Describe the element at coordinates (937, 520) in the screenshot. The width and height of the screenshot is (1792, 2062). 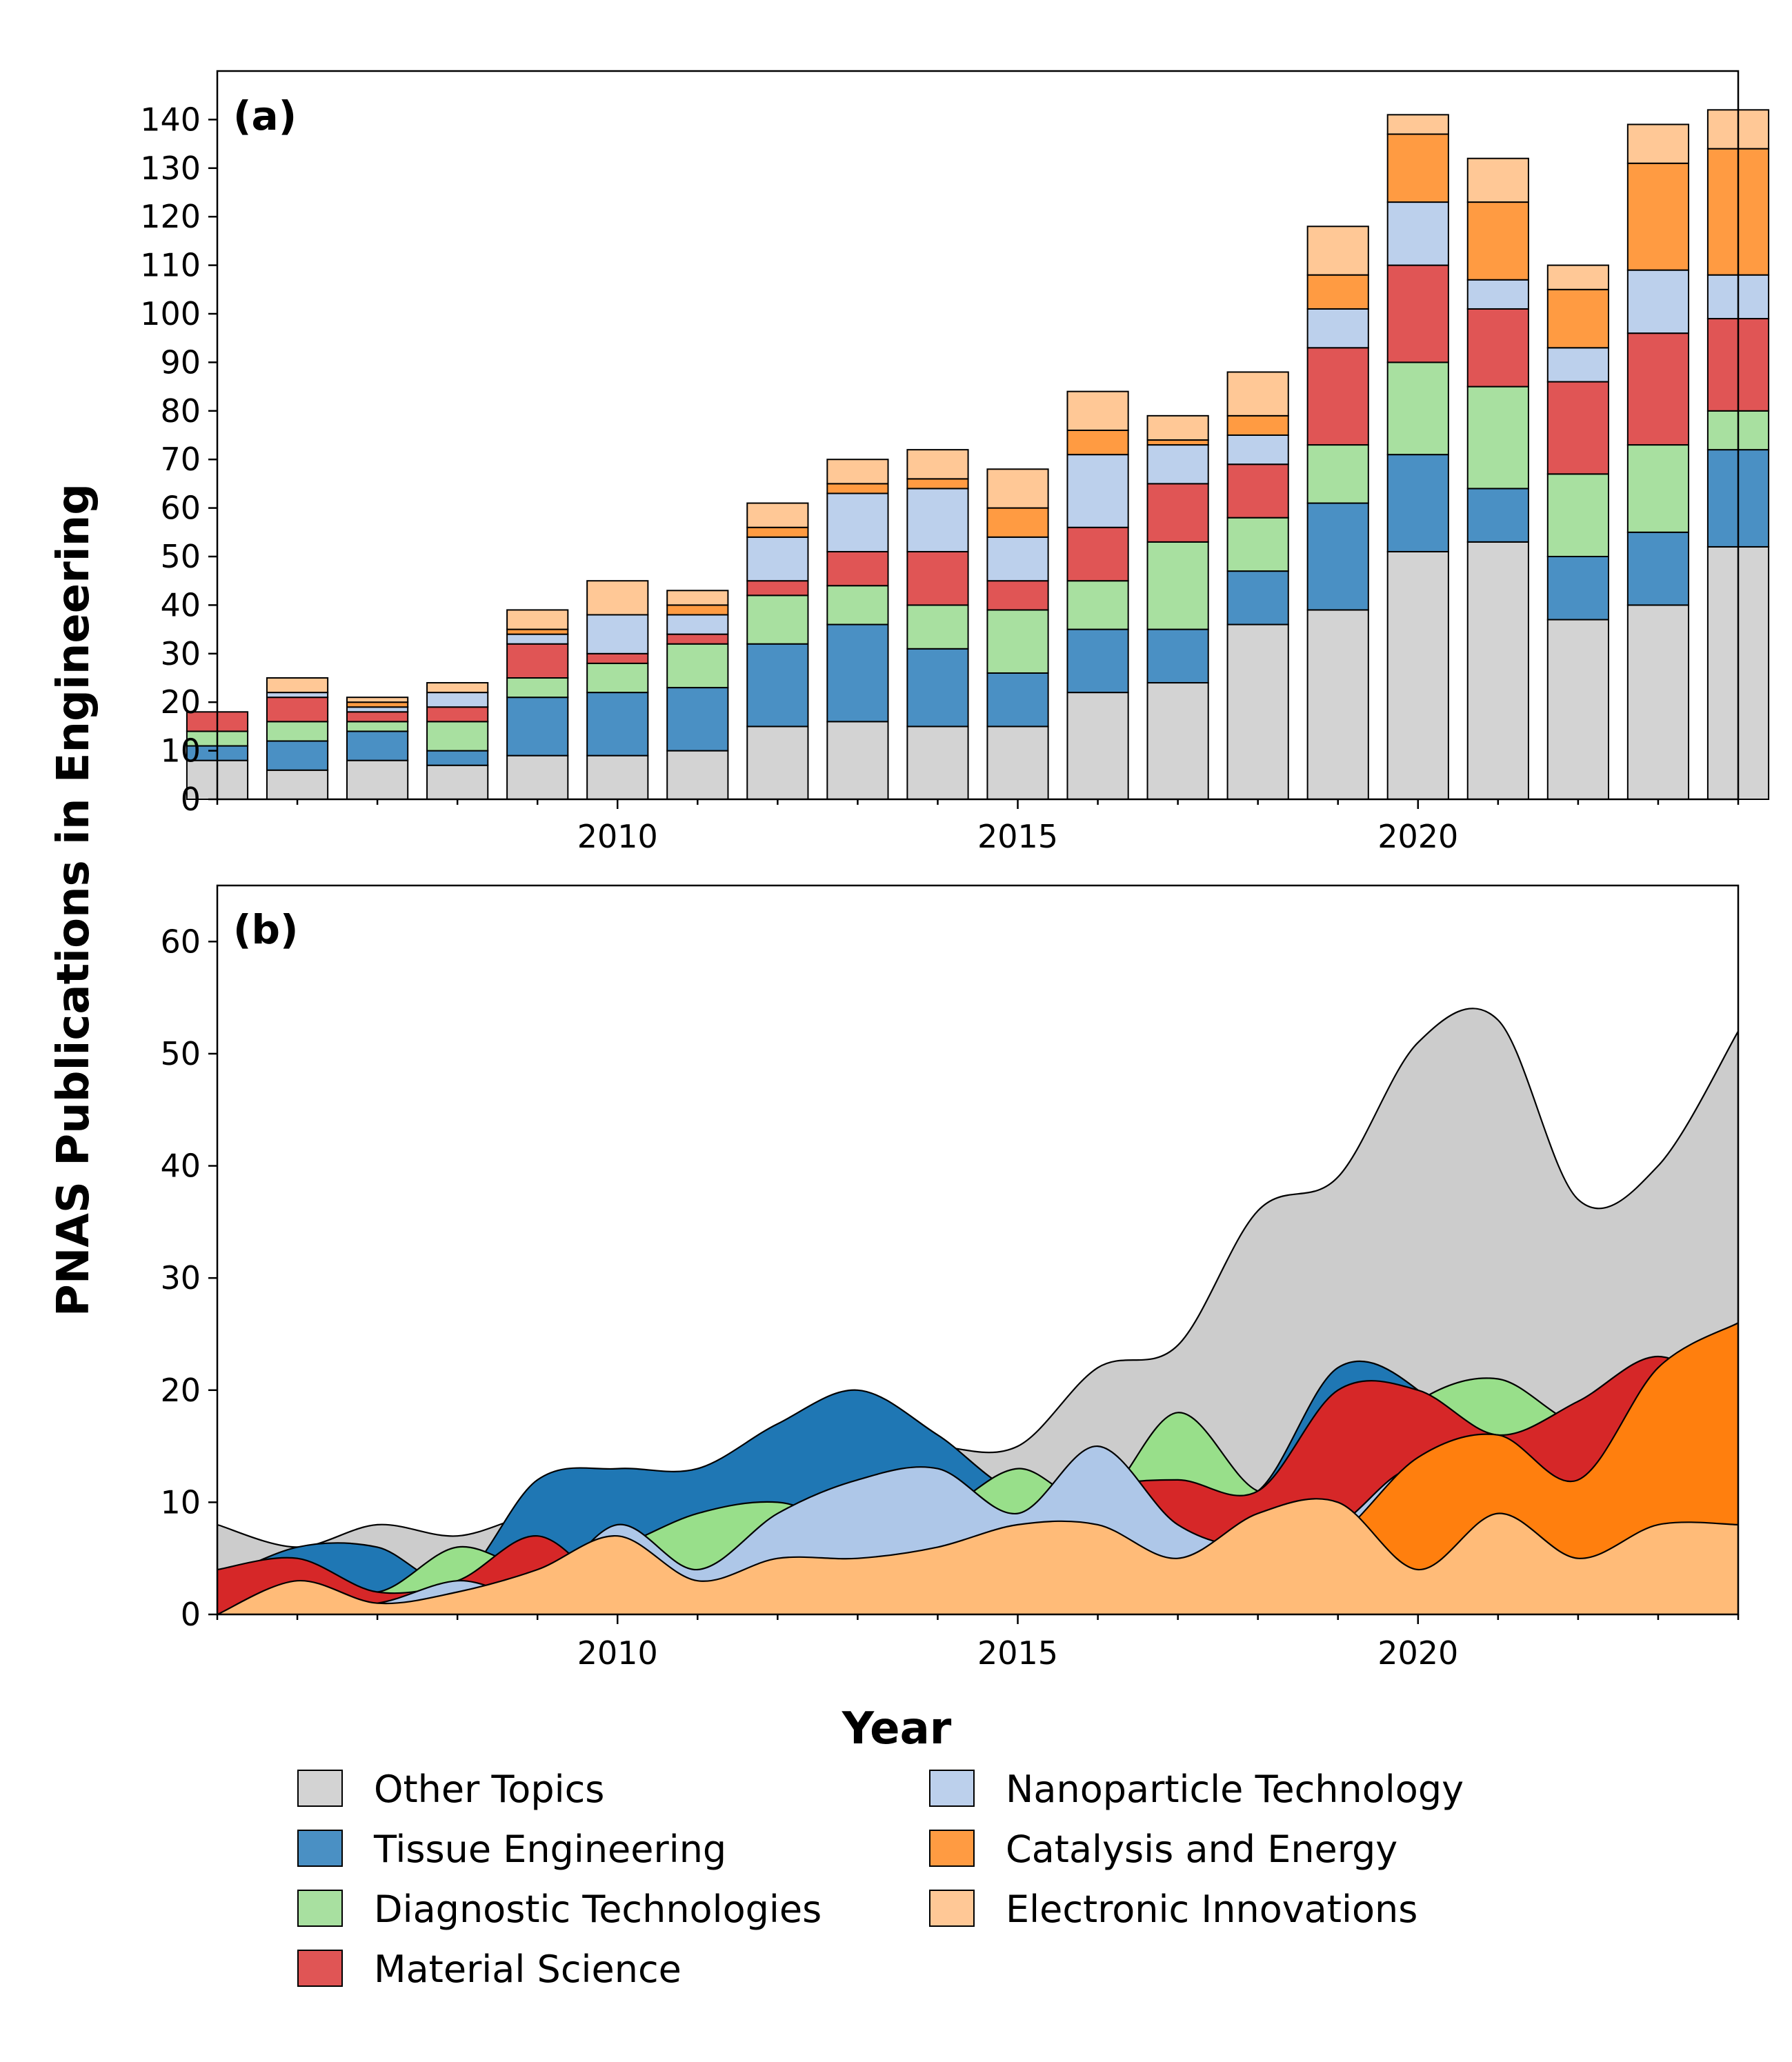
I see `bar-2014-nanoparticle-technology` at that location.